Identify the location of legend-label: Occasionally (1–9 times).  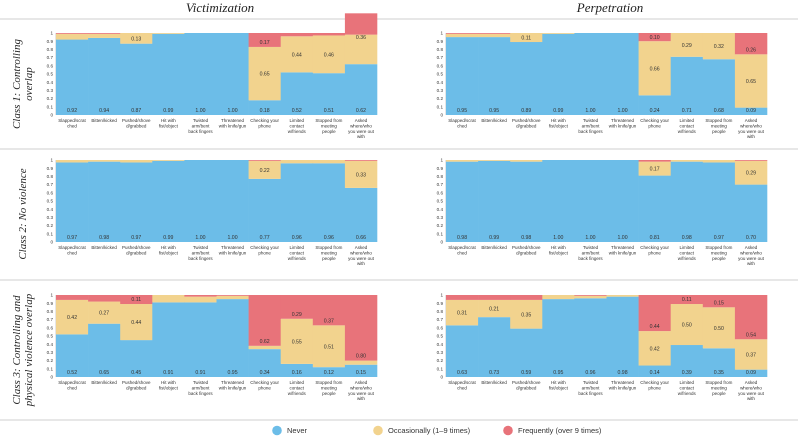
(429, 430).